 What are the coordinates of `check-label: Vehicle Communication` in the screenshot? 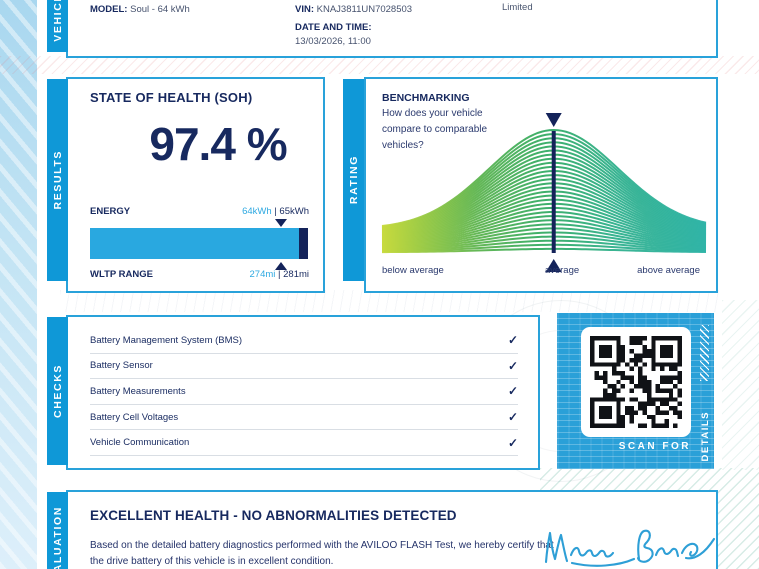 It's located at (140, 443).